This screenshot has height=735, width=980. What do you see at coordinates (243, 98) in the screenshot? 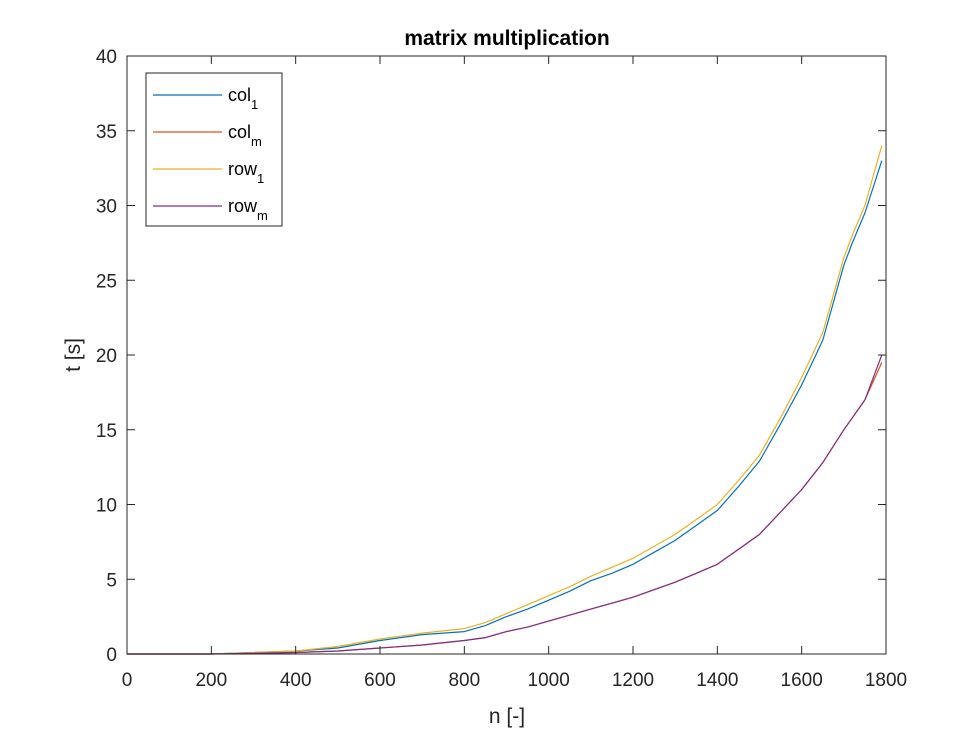
I see `legend-entry-col-1: col1` at bounding box center [243, 98].